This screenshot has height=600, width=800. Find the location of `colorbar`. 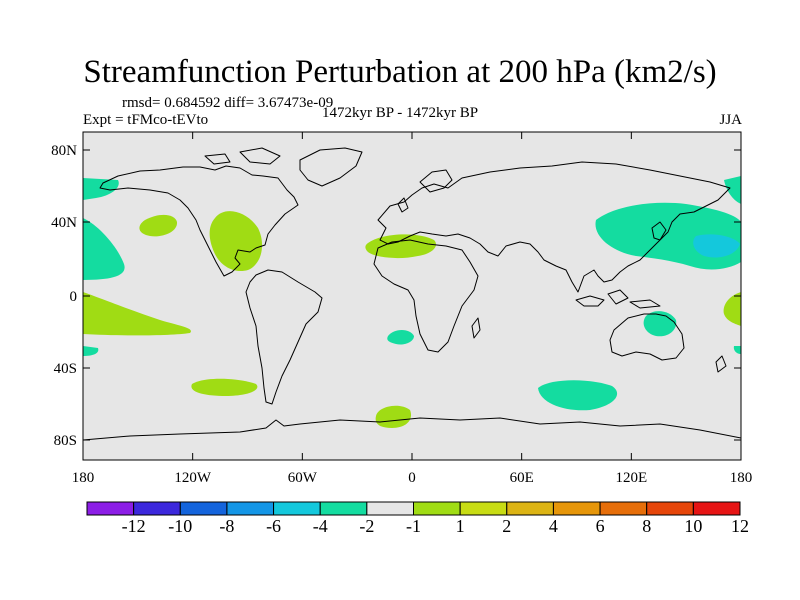

colorbar is located at coordinates (413, 508).